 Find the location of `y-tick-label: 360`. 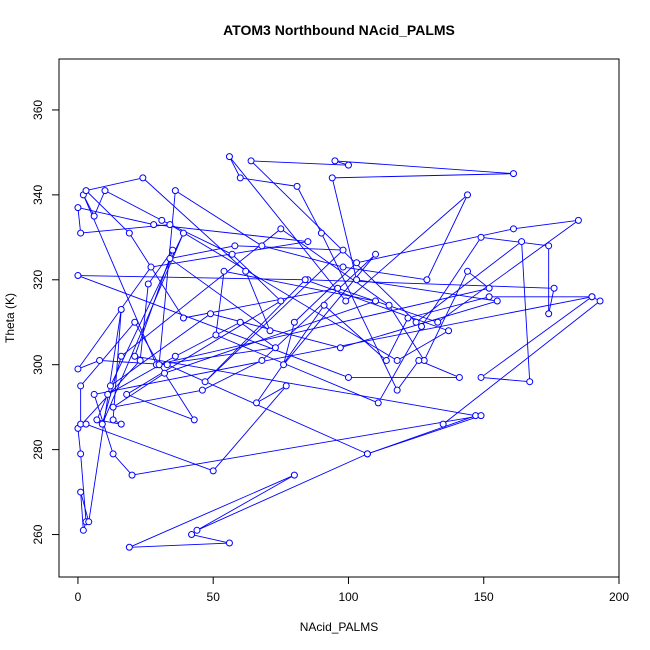

y-tick-label: 360 is located at coordinates (38, 110).